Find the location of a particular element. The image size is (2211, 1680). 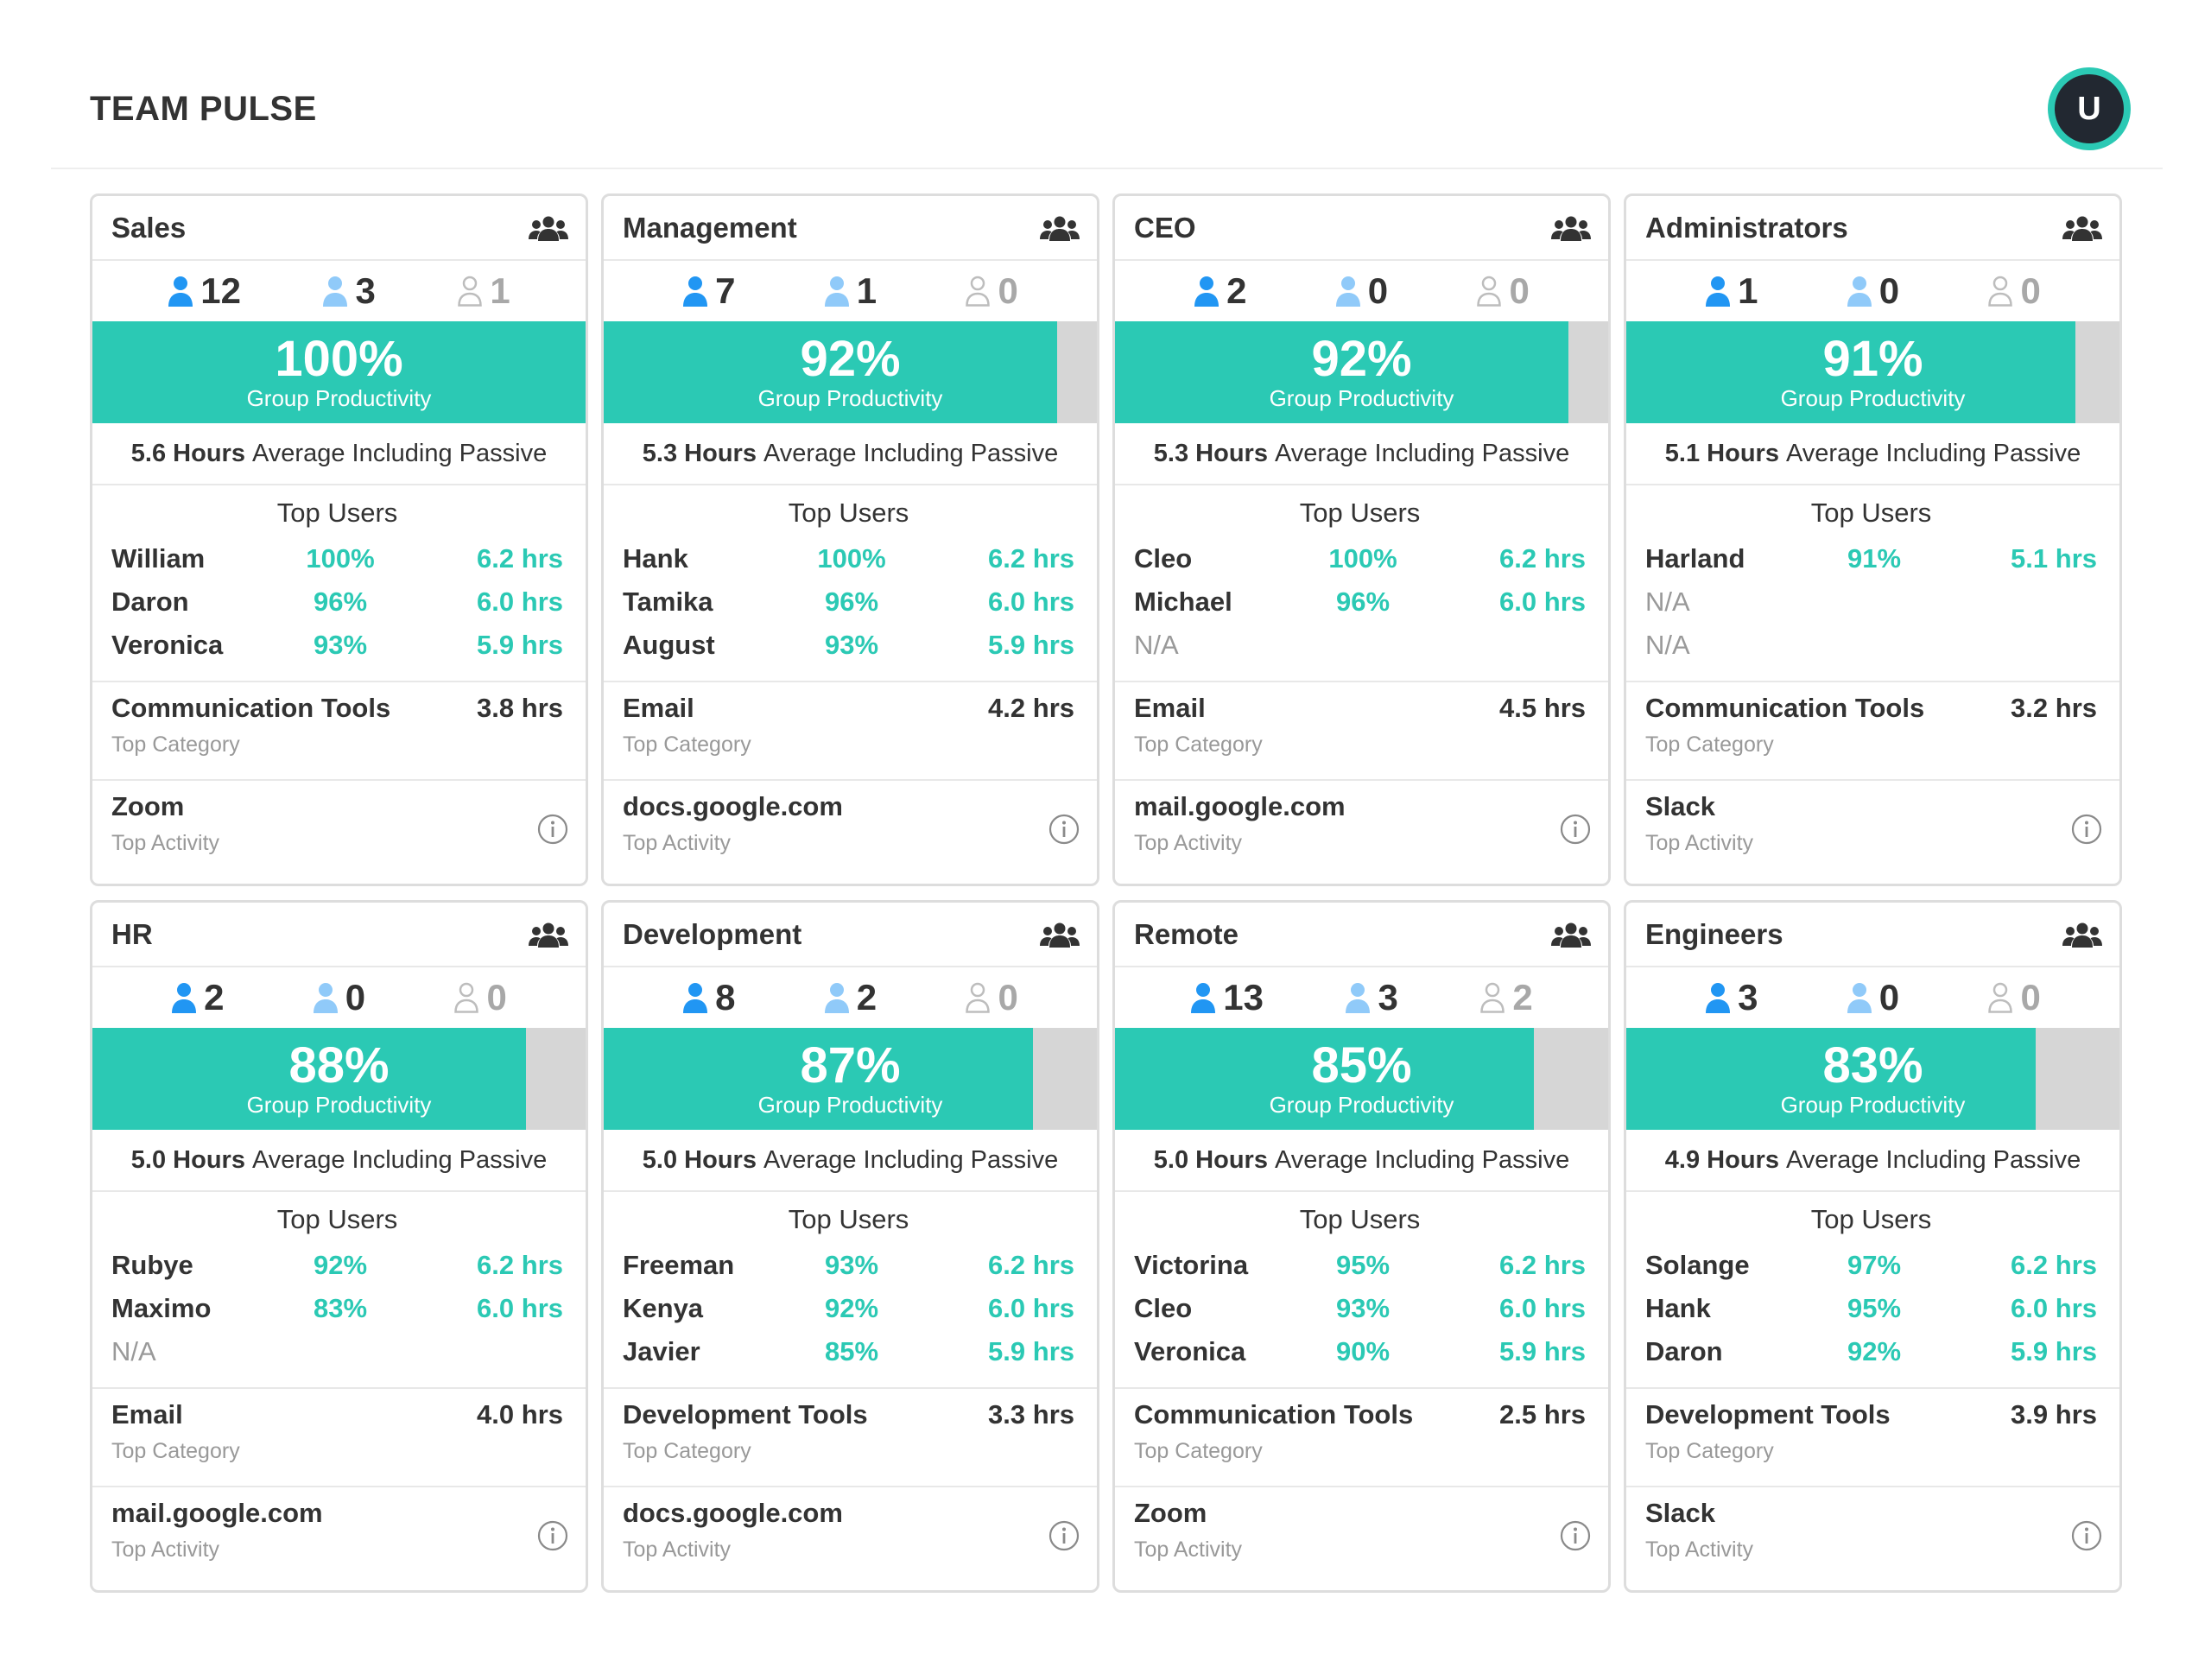

group-card: HR 2 is located at coordinates (339, 1246).